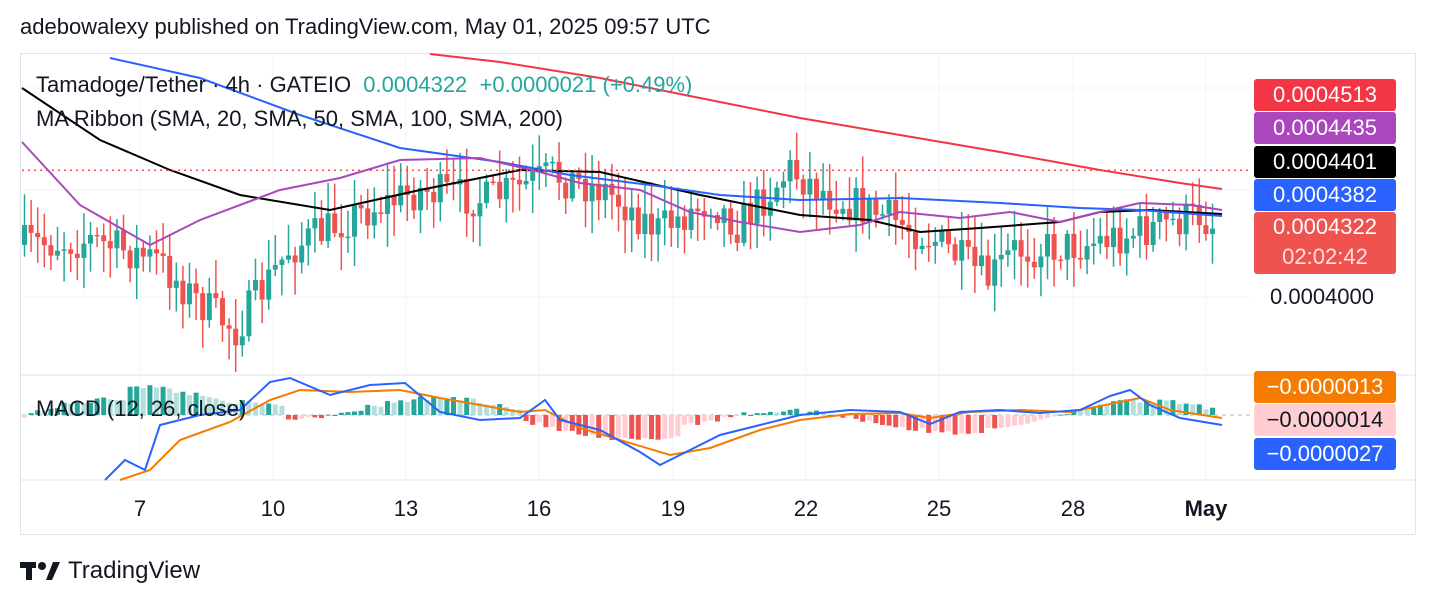 The image size is (1436, 606). I want to click on tradingview-logo-icon, so click(40, 571).